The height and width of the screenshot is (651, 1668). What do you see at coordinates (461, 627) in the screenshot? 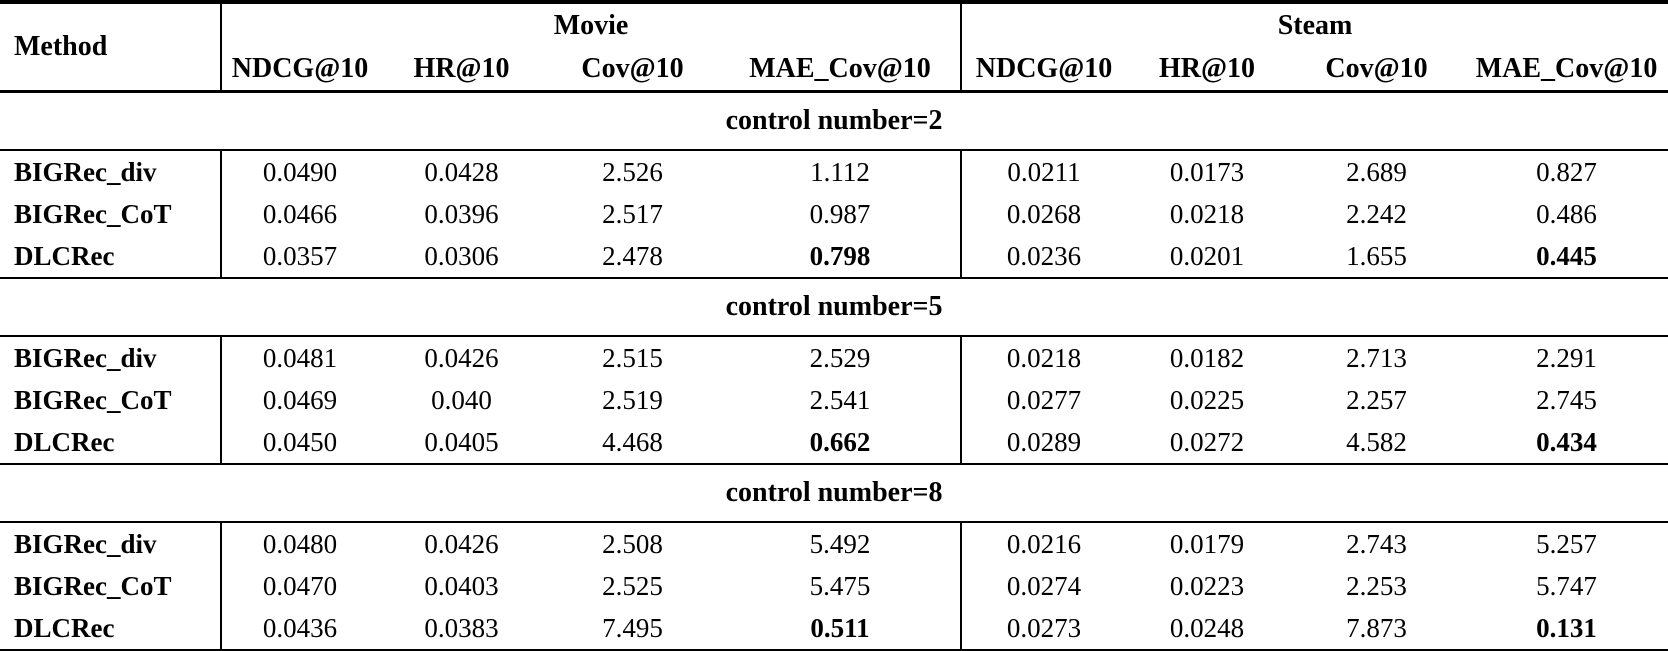
I see `value-cell: 0.0383` at bounding box center [461, 627].